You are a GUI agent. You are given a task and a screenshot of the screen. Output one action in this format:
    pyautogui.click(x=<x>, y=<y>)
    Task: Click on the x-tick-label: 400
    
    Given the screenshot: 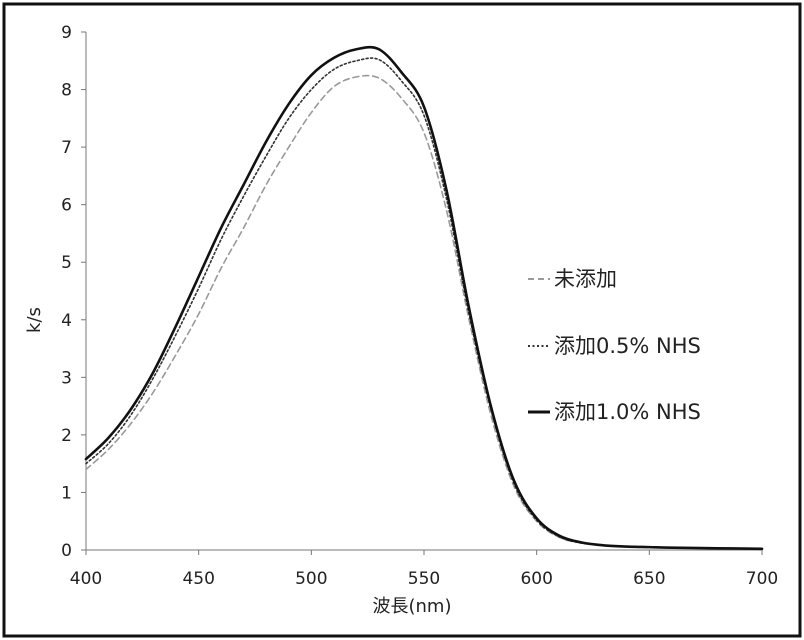 What is the action you would take?
    pyautogui.click(x=86, y=579)
    